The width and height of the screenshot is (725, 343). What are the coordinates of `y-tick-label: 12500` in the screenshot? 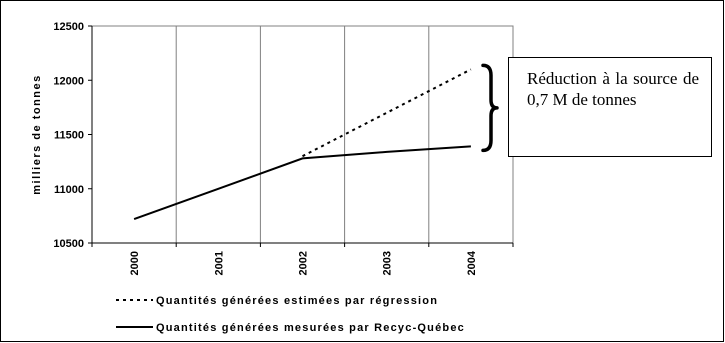 It's located at (68, 27).